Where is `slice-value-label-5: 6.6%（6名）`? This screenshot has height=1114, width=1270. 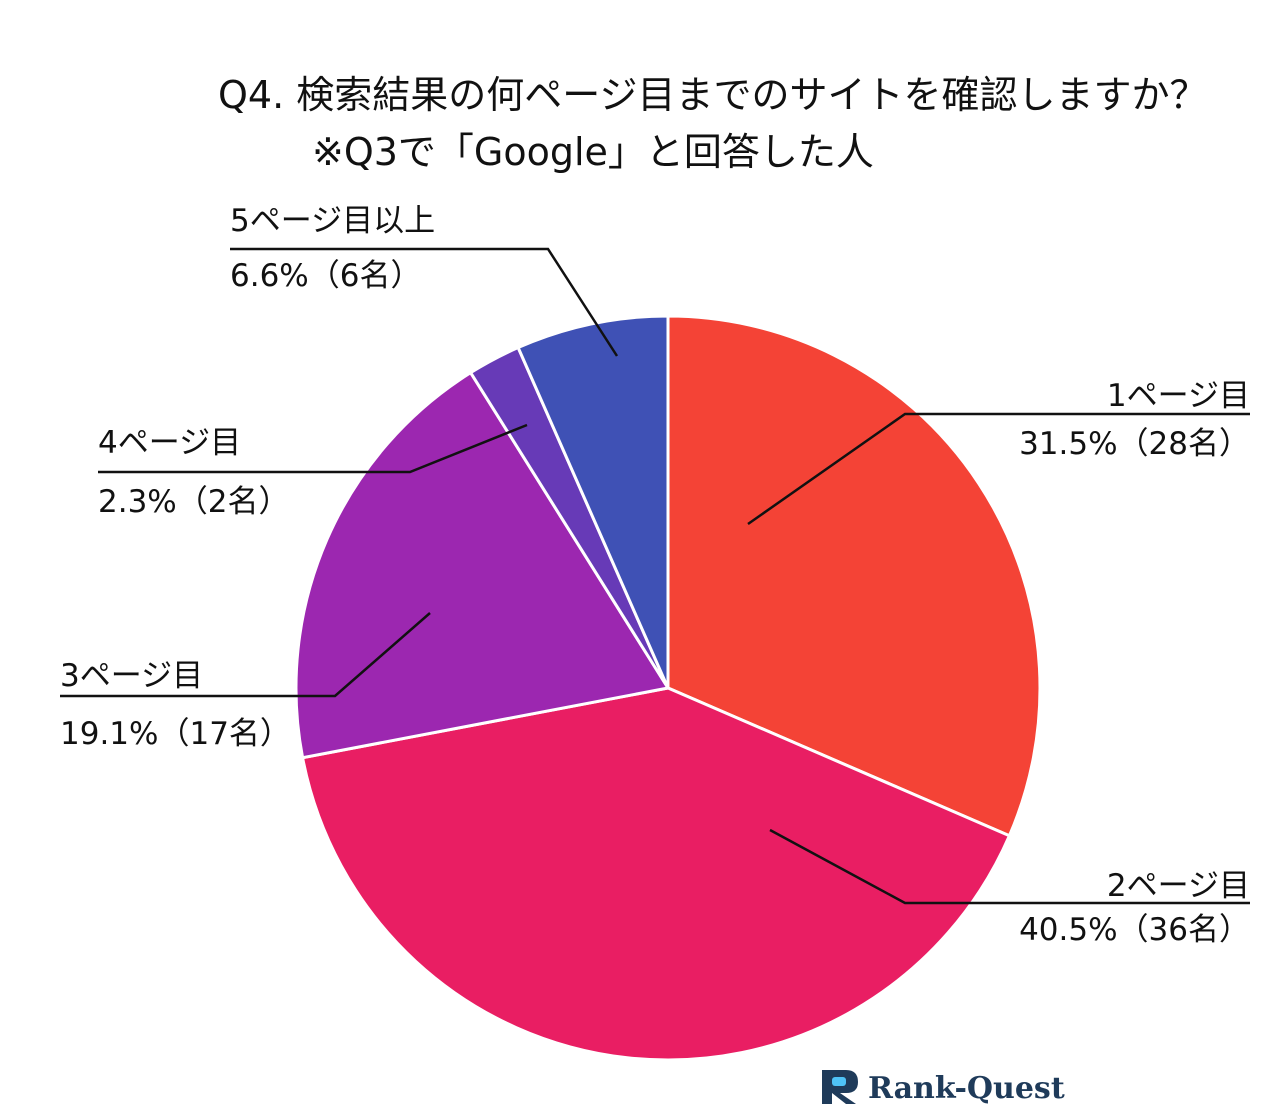
slice-value-label-5: 6.6%（6名） is located at coordinates (325, 276).